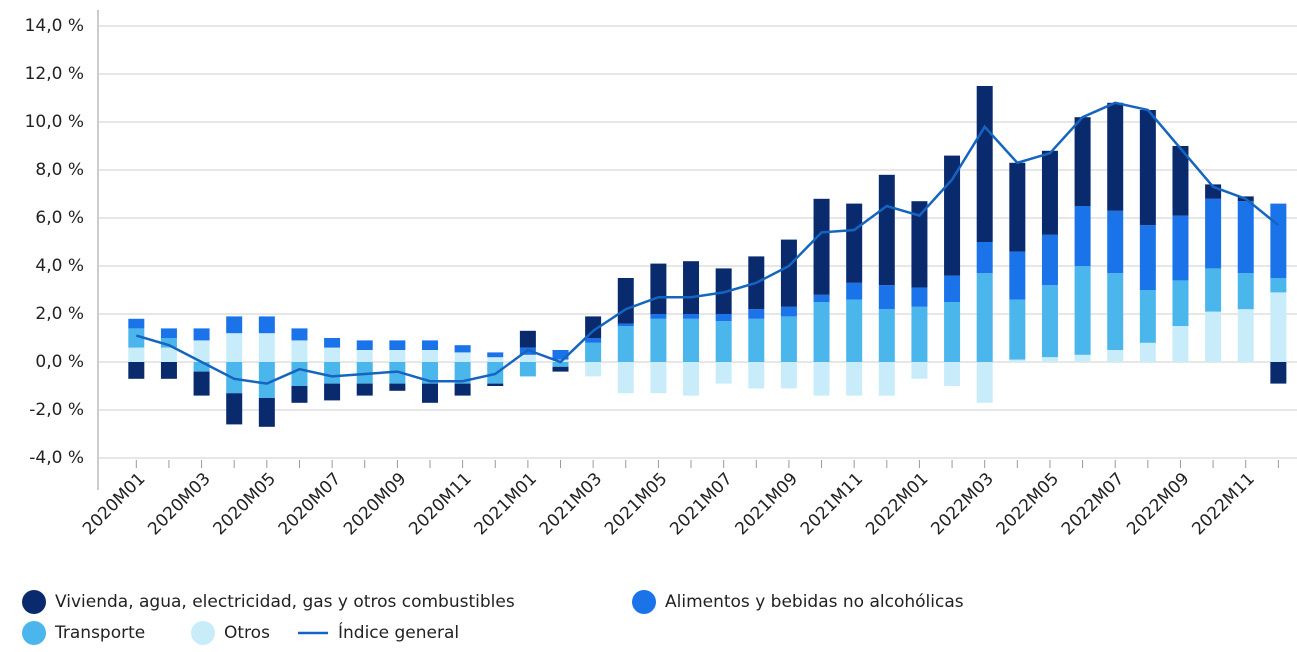  What do you see at coordinates (59, 170) in the screenshot?
I see `y-tick-label: 8,0 %` at bounding box center [59, 170].